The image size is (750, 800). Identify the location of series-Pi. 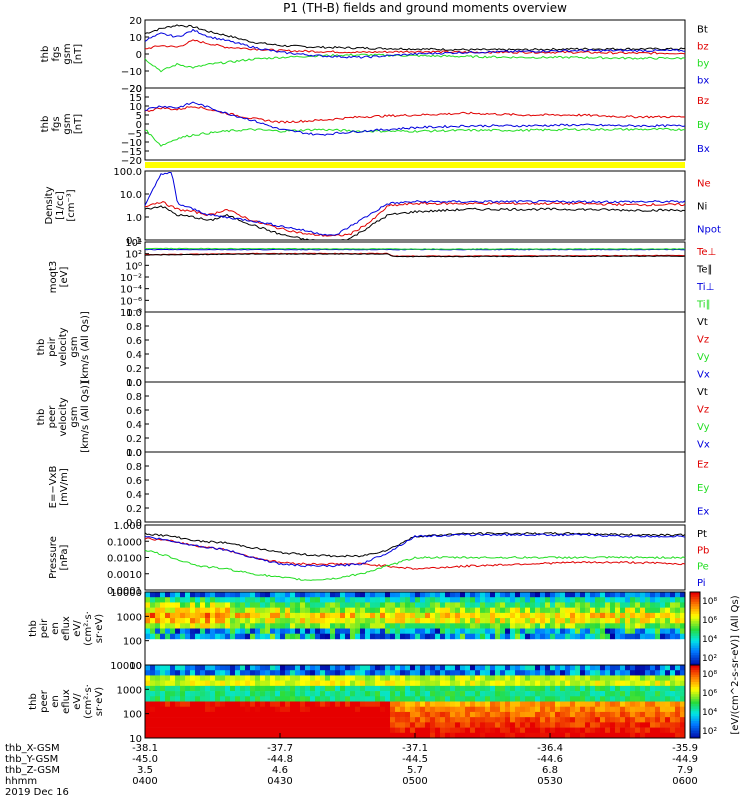
(415, 550).